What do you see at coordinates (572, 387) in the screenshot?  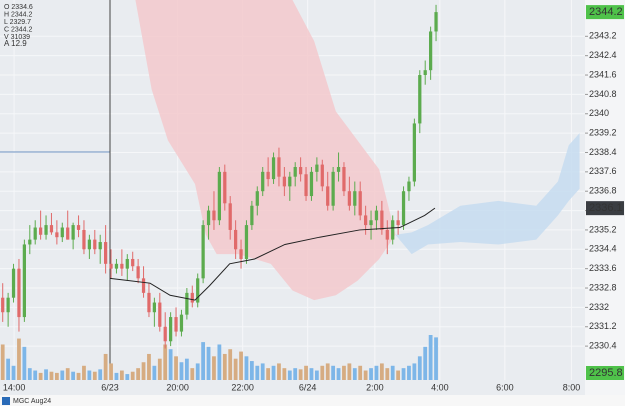 I see `x-tick-label: 8:00` at bounding box center [572, 387].